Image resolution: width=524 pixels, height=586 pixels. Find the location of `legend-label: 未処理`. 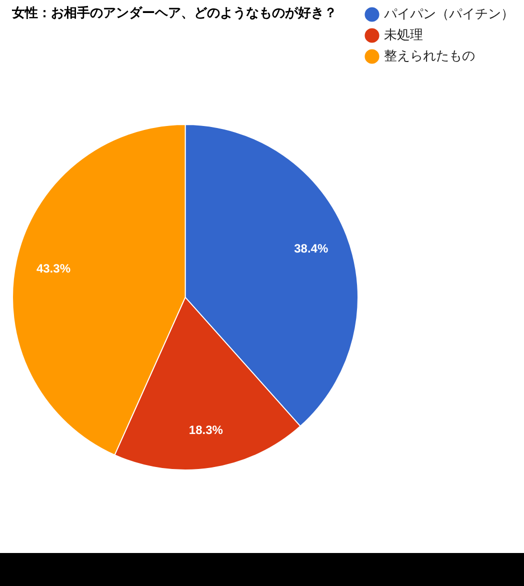

legend-label: 未処理 is located at coordinates (403, 35).